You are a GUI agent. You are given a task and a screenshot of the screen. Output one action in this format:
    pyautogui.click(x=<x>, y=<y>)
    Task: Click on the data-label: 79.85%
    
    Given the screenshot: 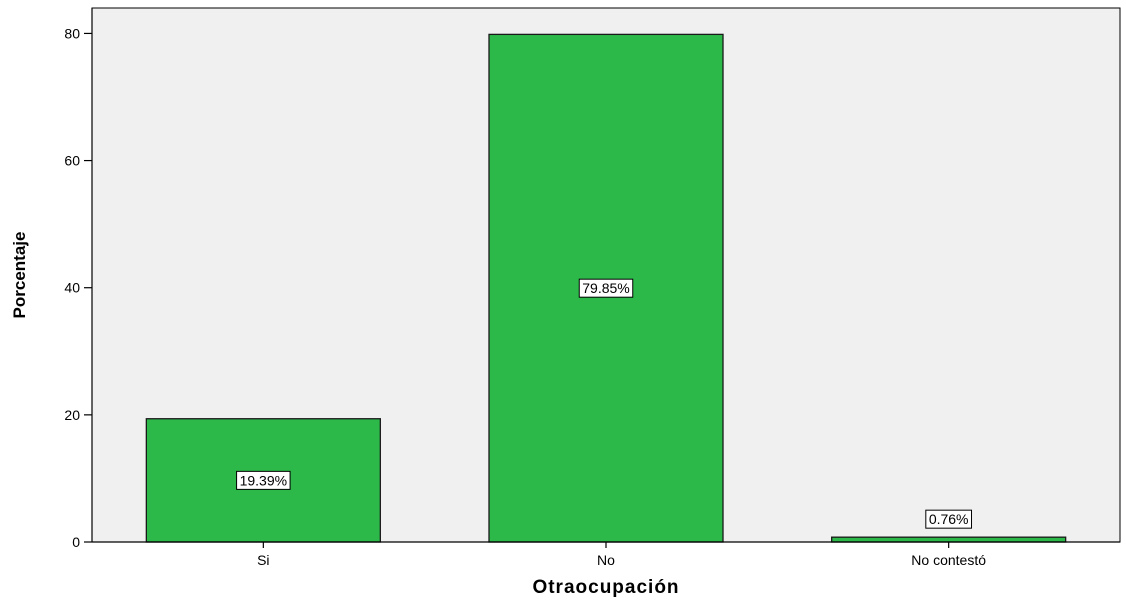 What is the action you would take?
    pyautogui.click(x=606, y=288)
    